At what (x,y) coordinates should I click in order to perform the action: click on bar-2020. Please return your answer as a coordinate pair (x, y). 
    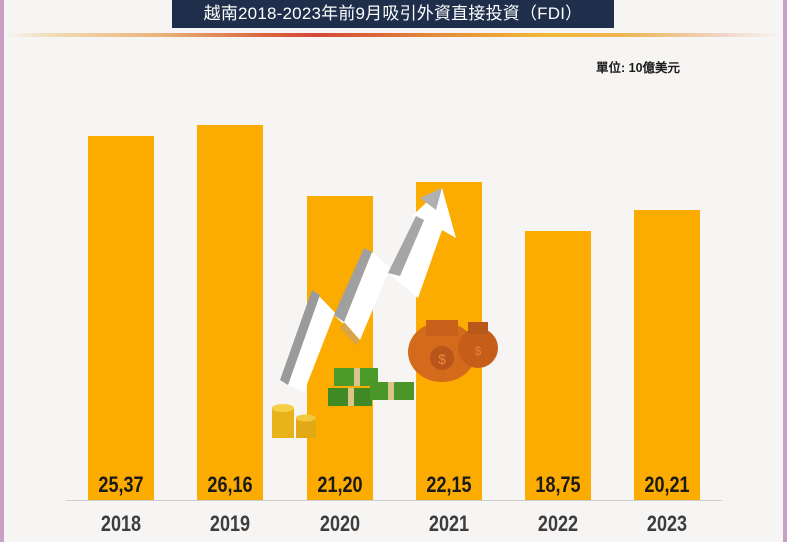
    Looking at the image, I should click on (340, 348).